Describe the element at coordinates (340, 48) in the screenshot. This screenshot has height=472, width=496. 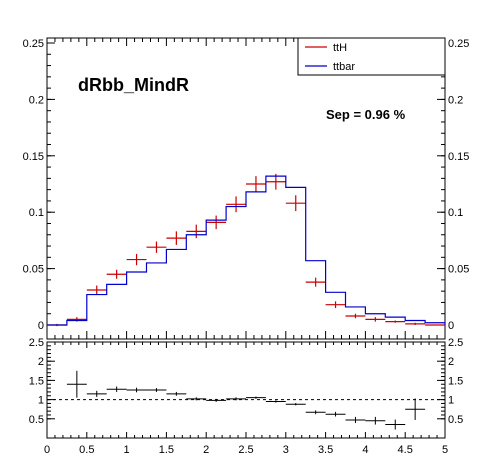
I see `legend-label-tth: ttH` at that location.